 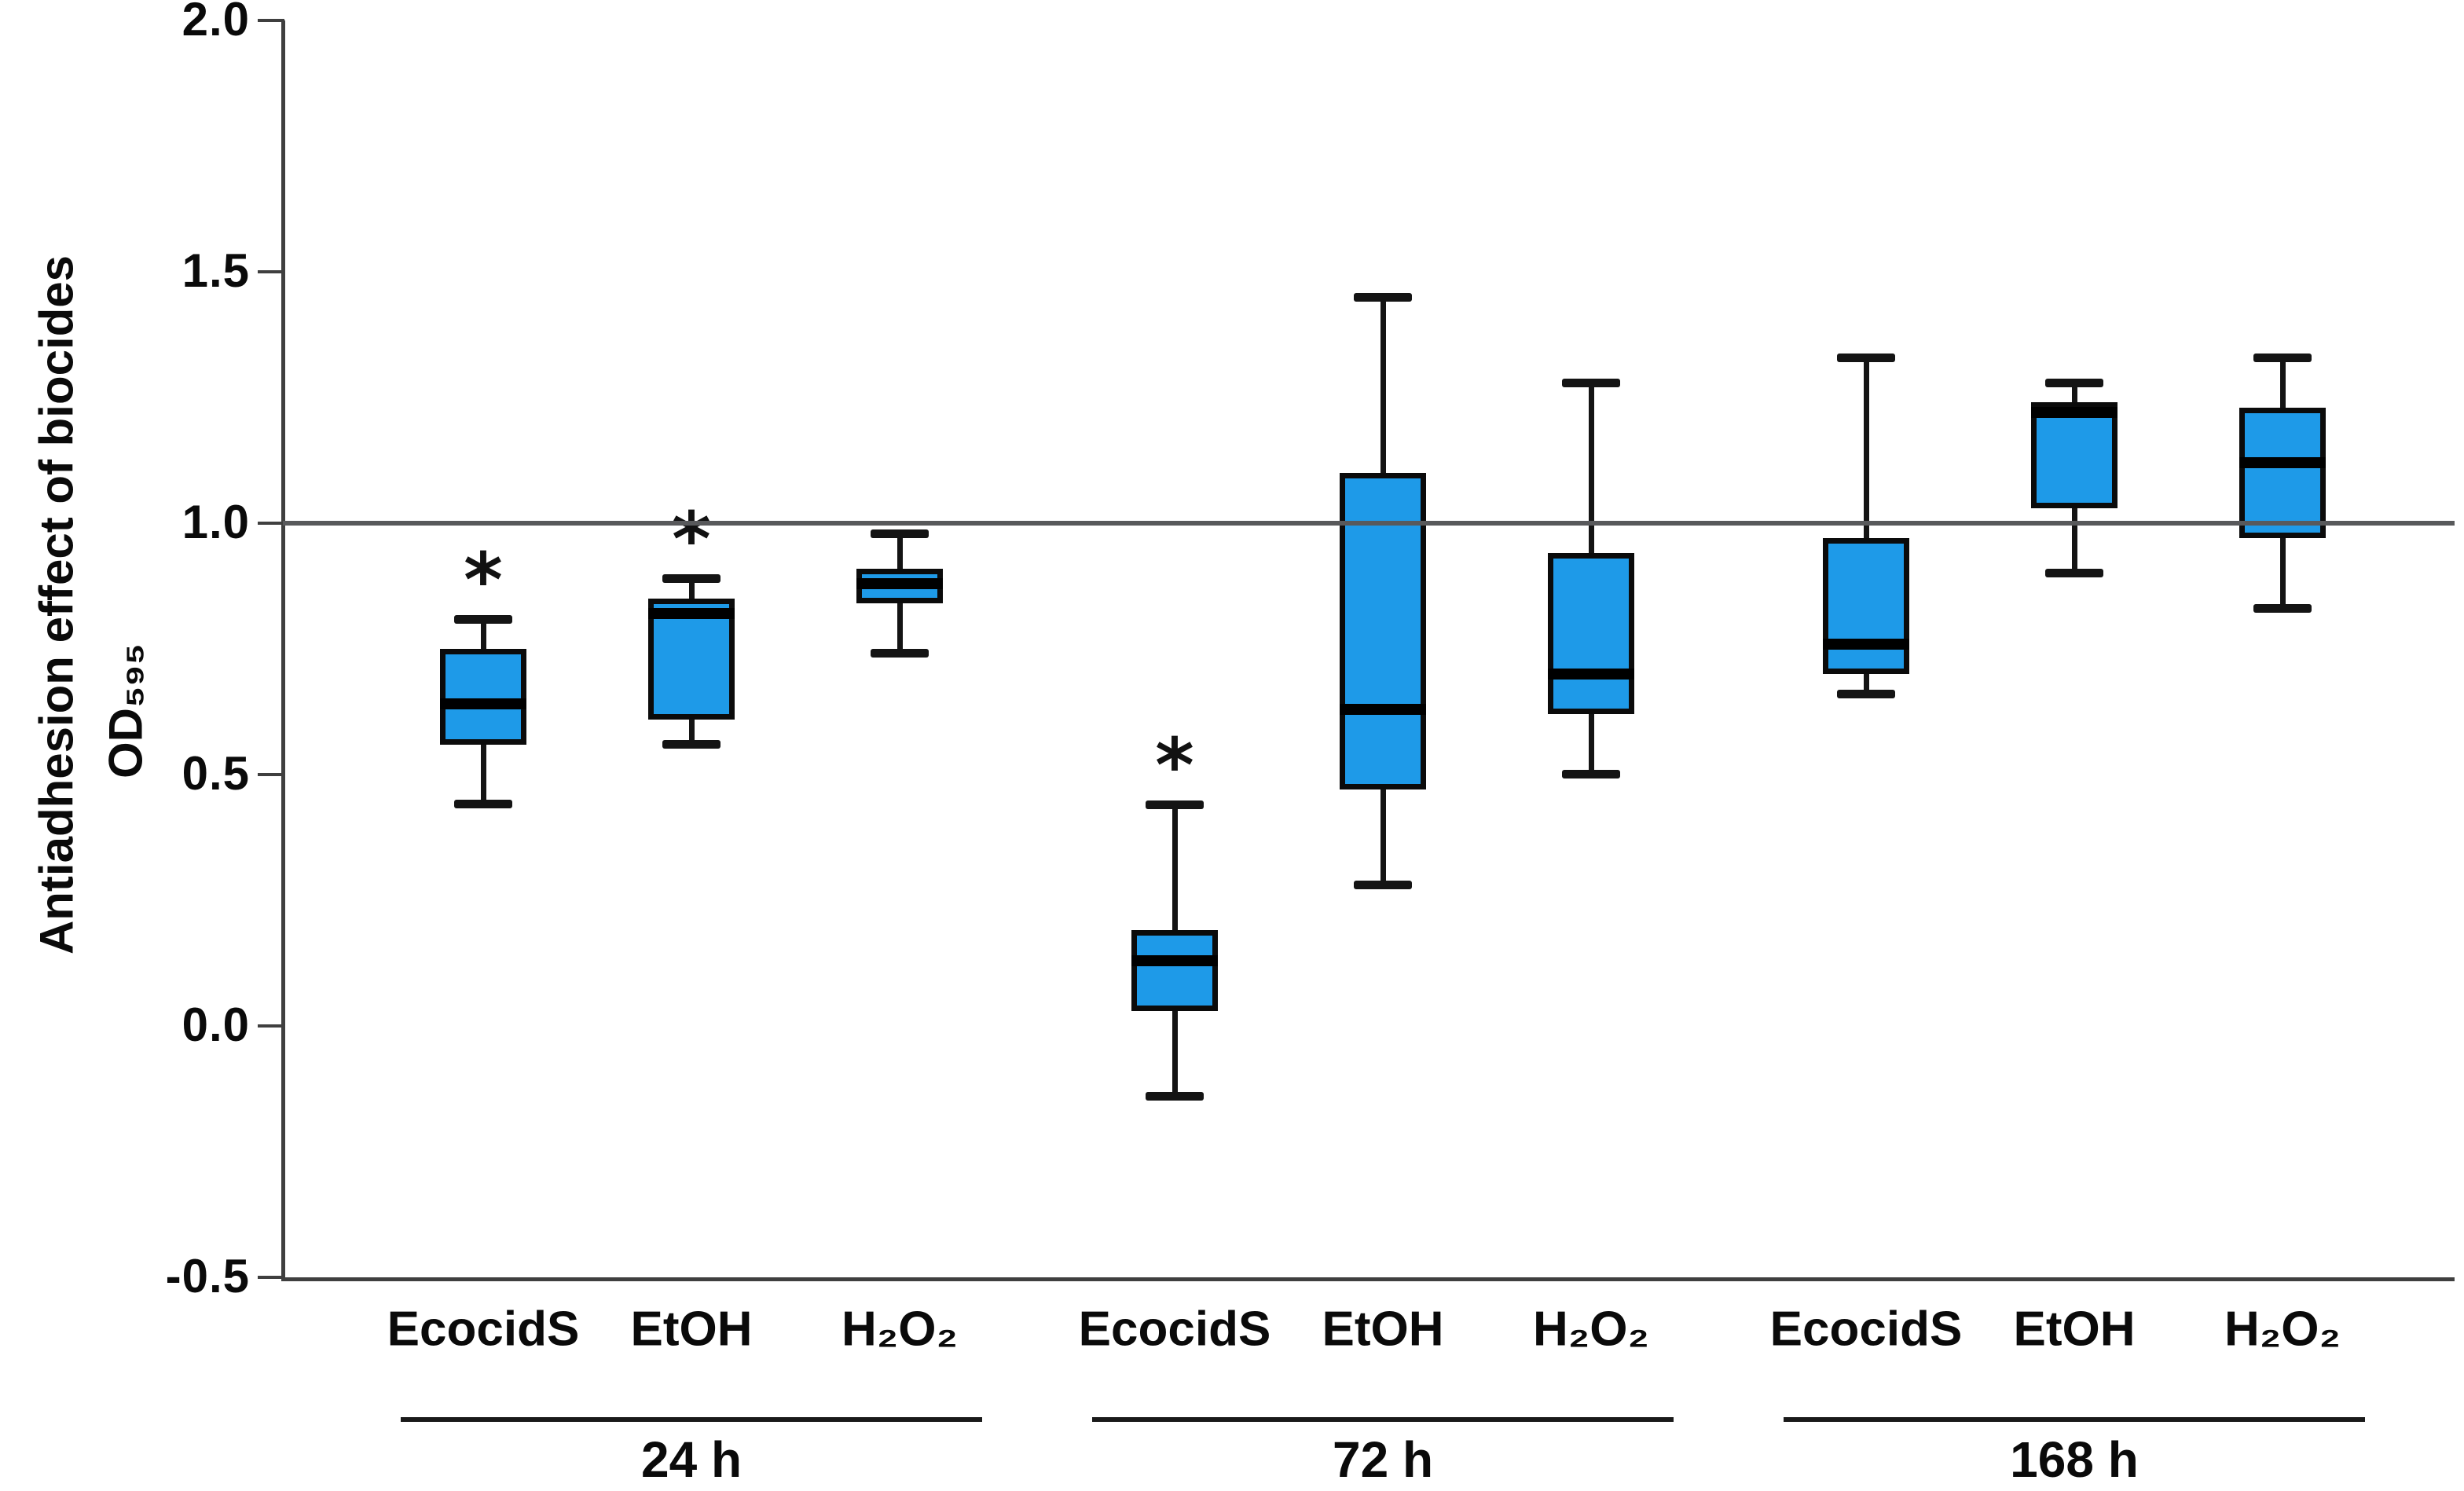 I want to click on group-label-168h: 168 h, so click(x=2074, y=1459).